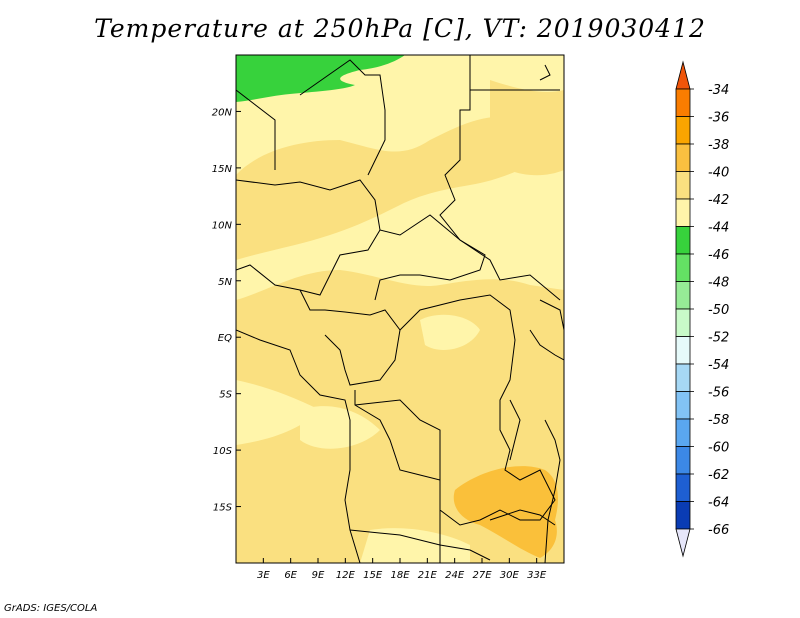  I want to click on lat-tick-label: 15N, so click(222, 169).